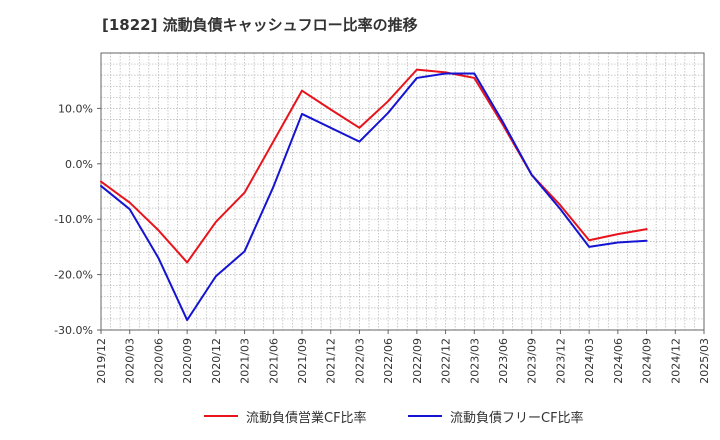  Describe the element at coordinates (273, 361) in the screenshot. I see `x-tick-label: 2021/06` at that location.